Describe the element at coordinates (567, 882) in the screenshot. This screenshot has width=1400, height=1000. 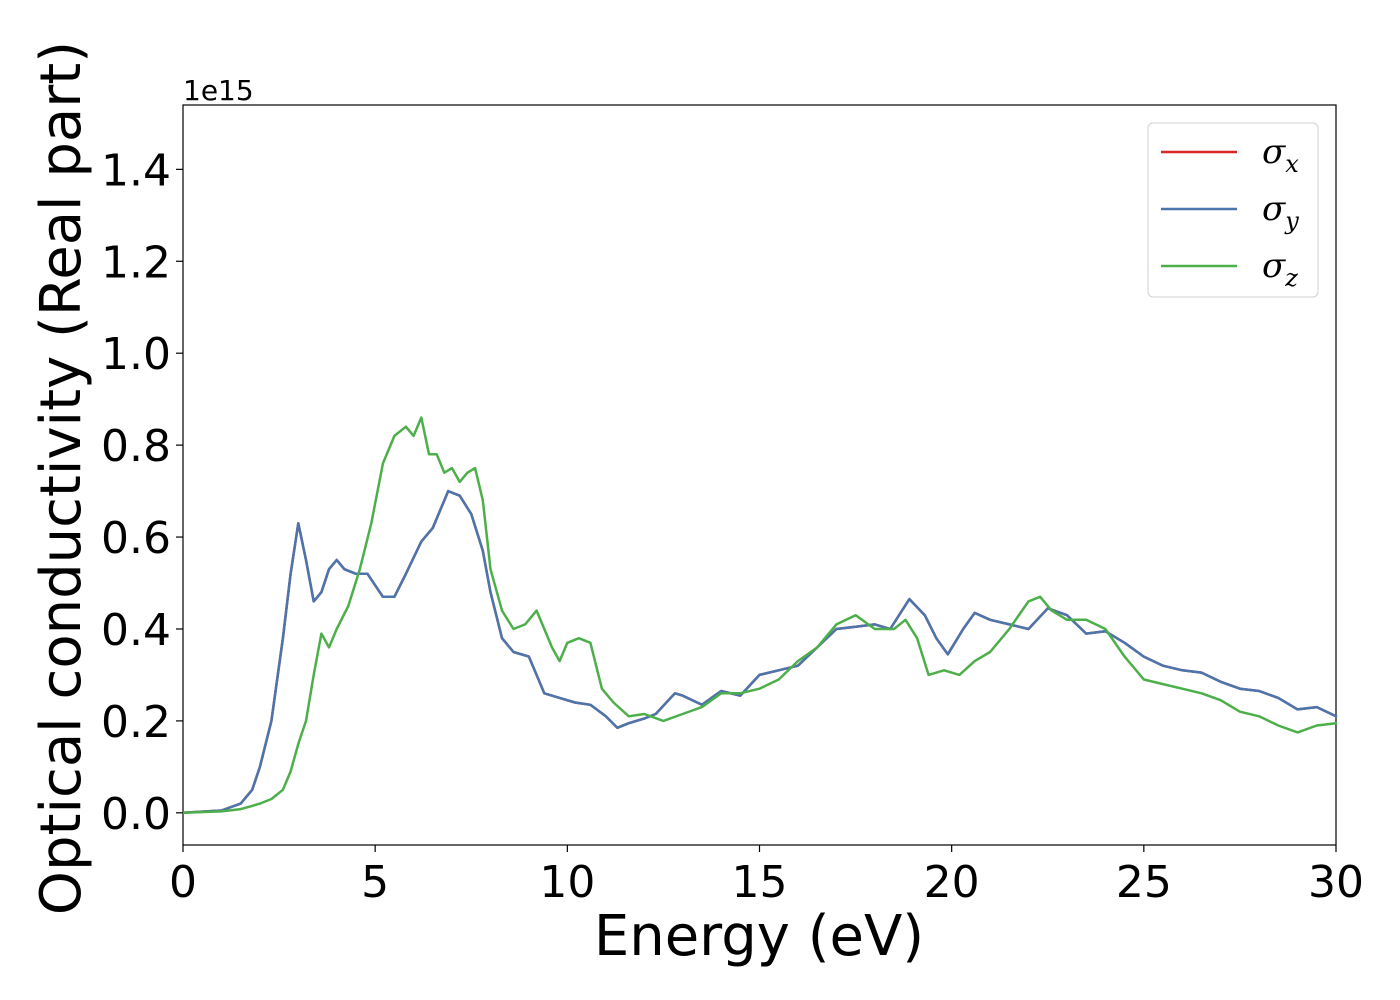
I see `x-tick-label: 10` at that location.